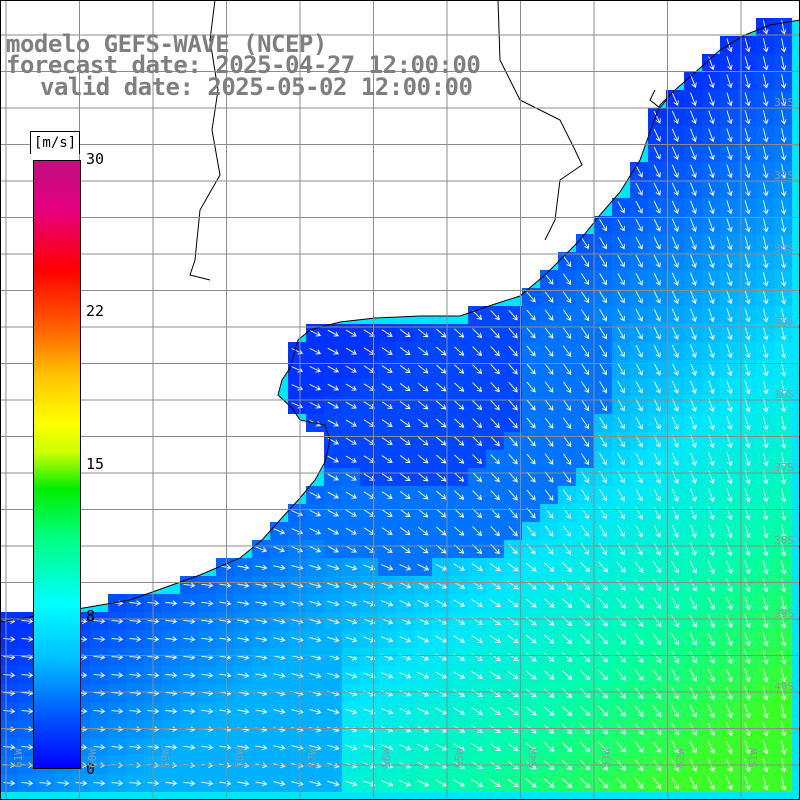 The height and width of the screenshot is (800, 800). I want to click on model-title: modelo GEFS-WAVE (NCEP), so click(166, 44).